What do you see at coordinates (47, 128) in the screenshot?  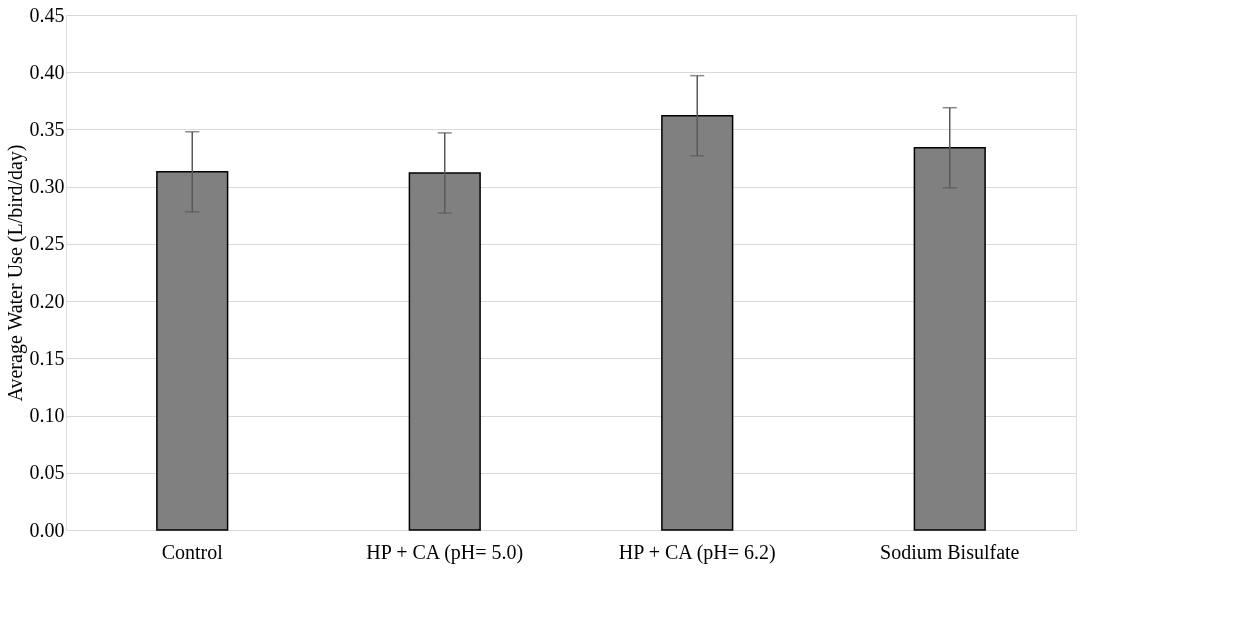 I see `y-tick-label: 0.35` at bounding box center [47, 128].